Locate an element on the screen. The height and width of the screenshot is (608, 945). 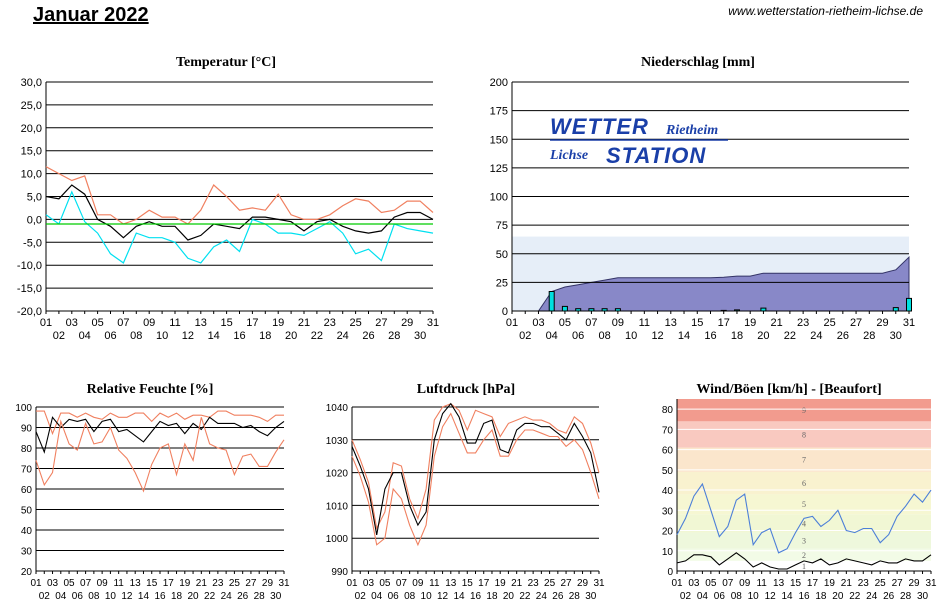
temperature-ytick: 5,0 is located at coordinates (34, 198).